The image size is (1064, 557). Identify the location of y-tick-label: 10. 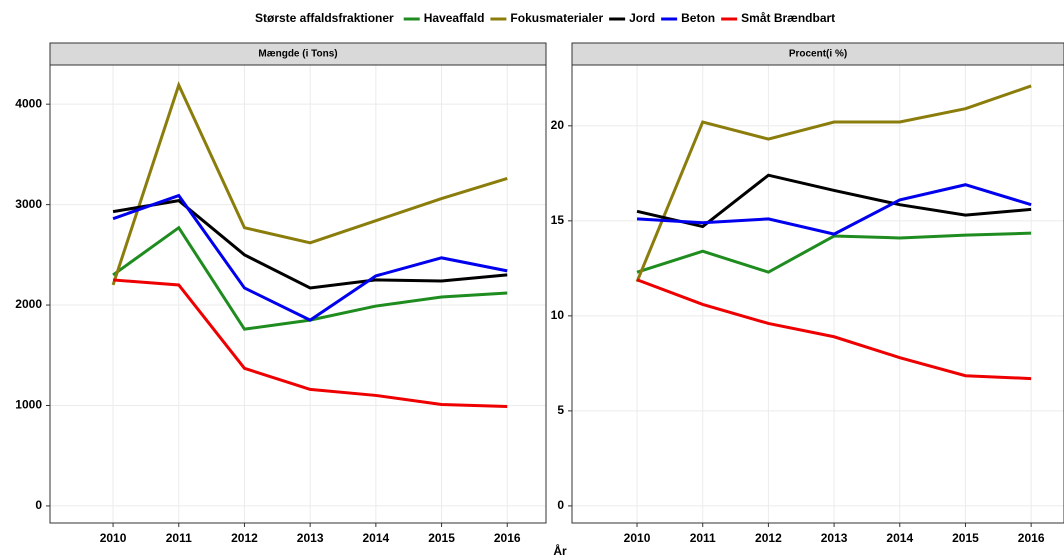
(558, 315).